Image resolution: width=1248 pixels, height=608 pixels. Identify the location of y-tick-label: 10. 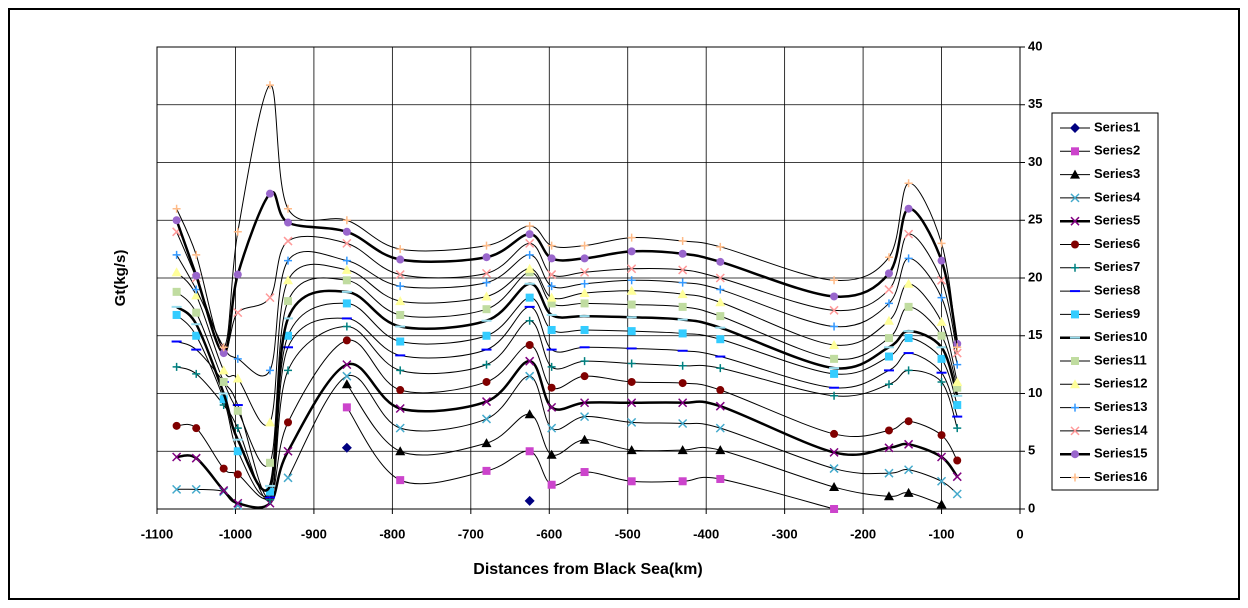
(1035, 392).